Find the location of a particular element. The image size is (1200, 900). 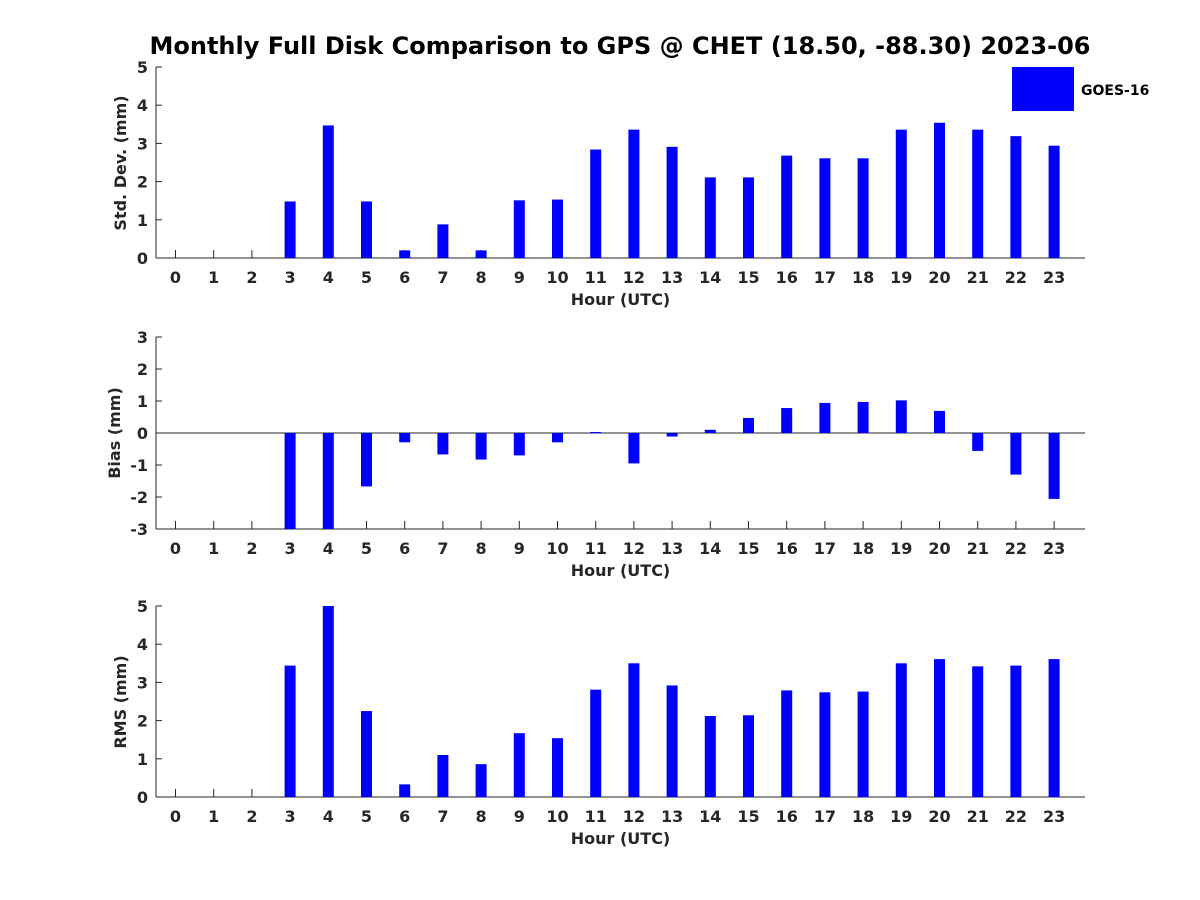

std-dev-y-tick-label: 0 is located at coordinates (142, 258).